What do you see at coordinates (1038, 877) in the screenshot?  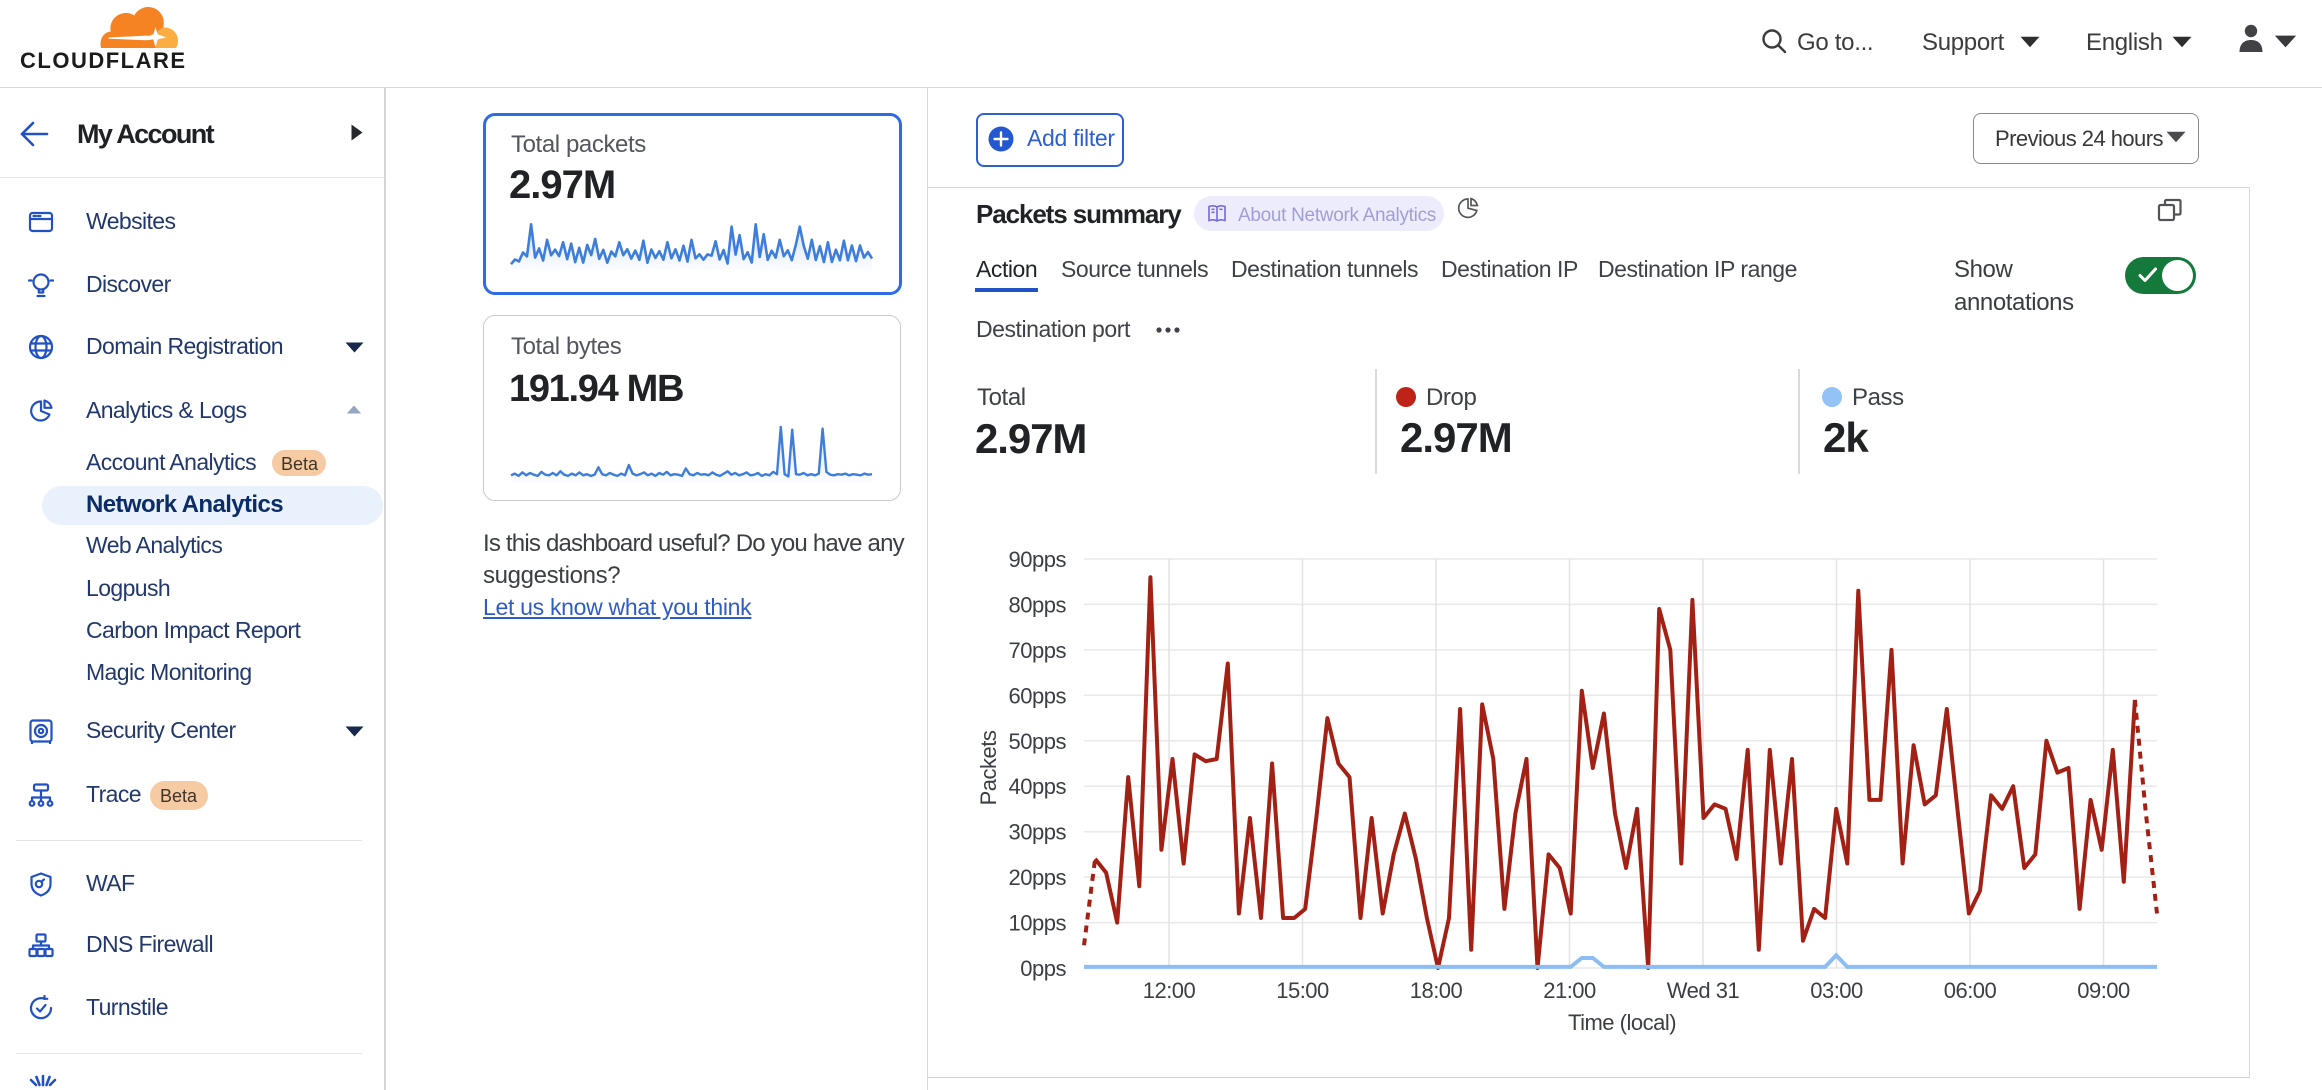 I see `svg-text: 20pps` at bounding box center [1038, 877].